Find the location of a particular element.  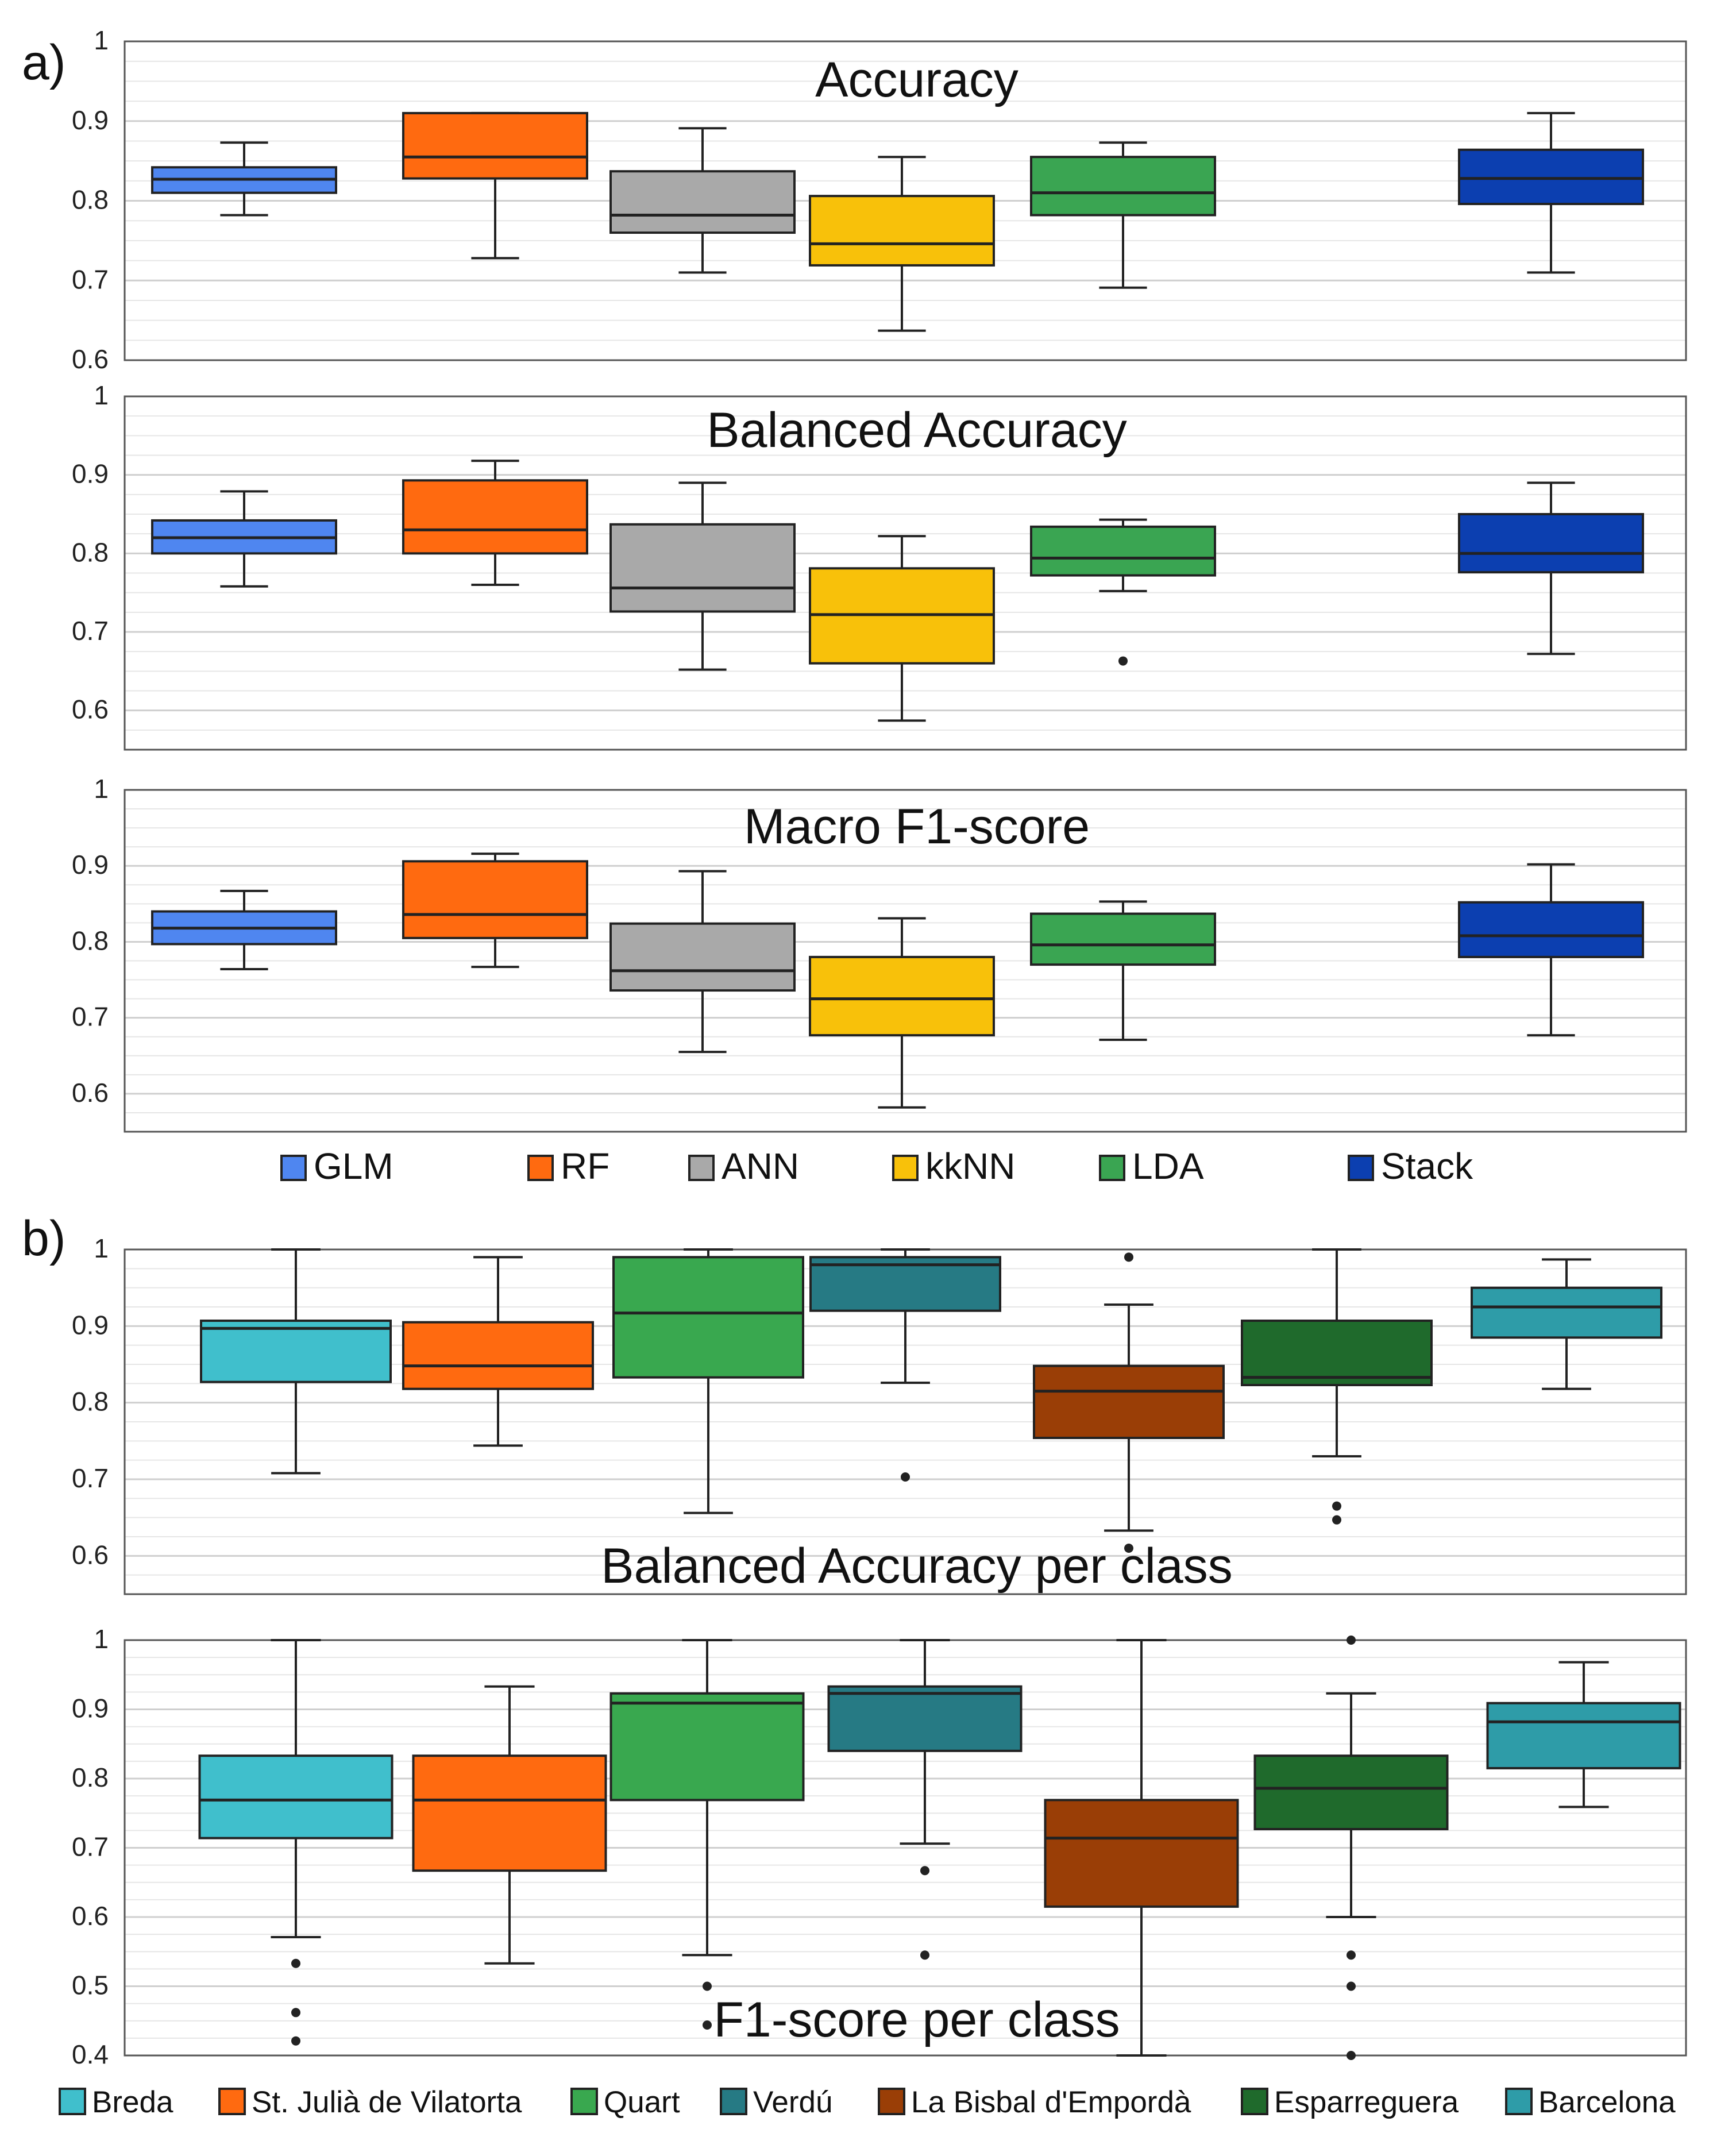

legend-label-esparreguera: Esparreguera is located at coordinates (1366, 2102).